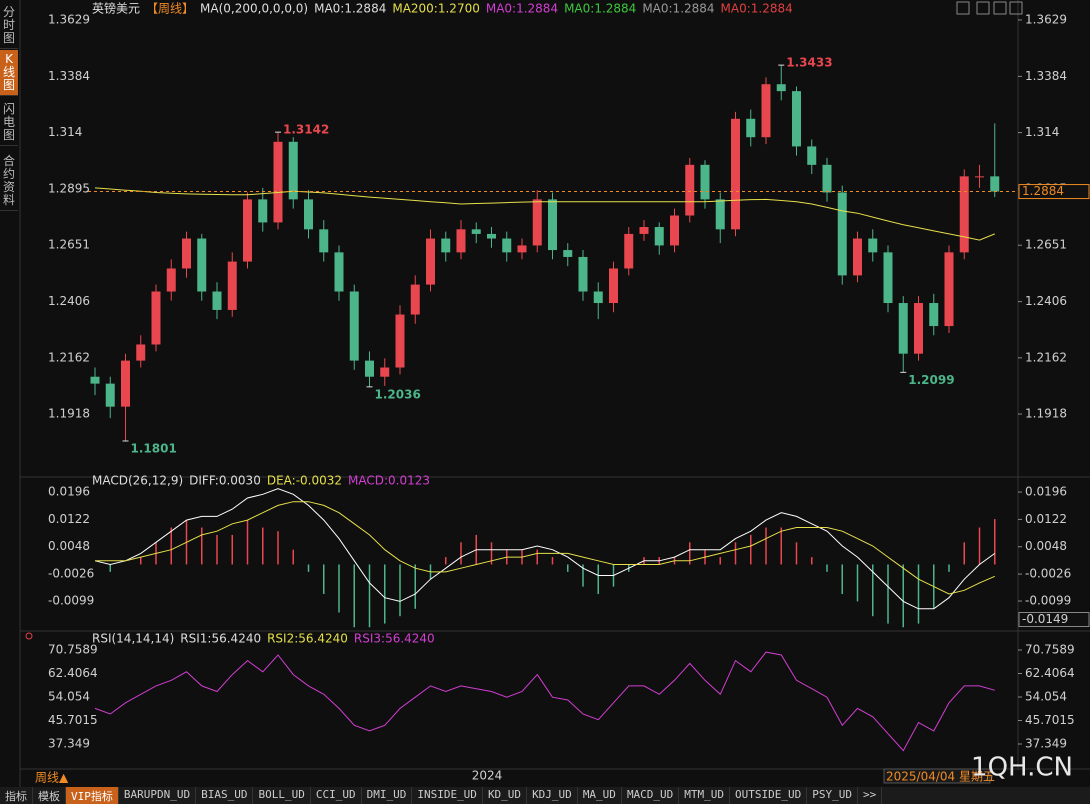  What do you see at coordinates (16, 795) in the screenshot?
I see `tab: 指标` at bounding box center [16, 795].